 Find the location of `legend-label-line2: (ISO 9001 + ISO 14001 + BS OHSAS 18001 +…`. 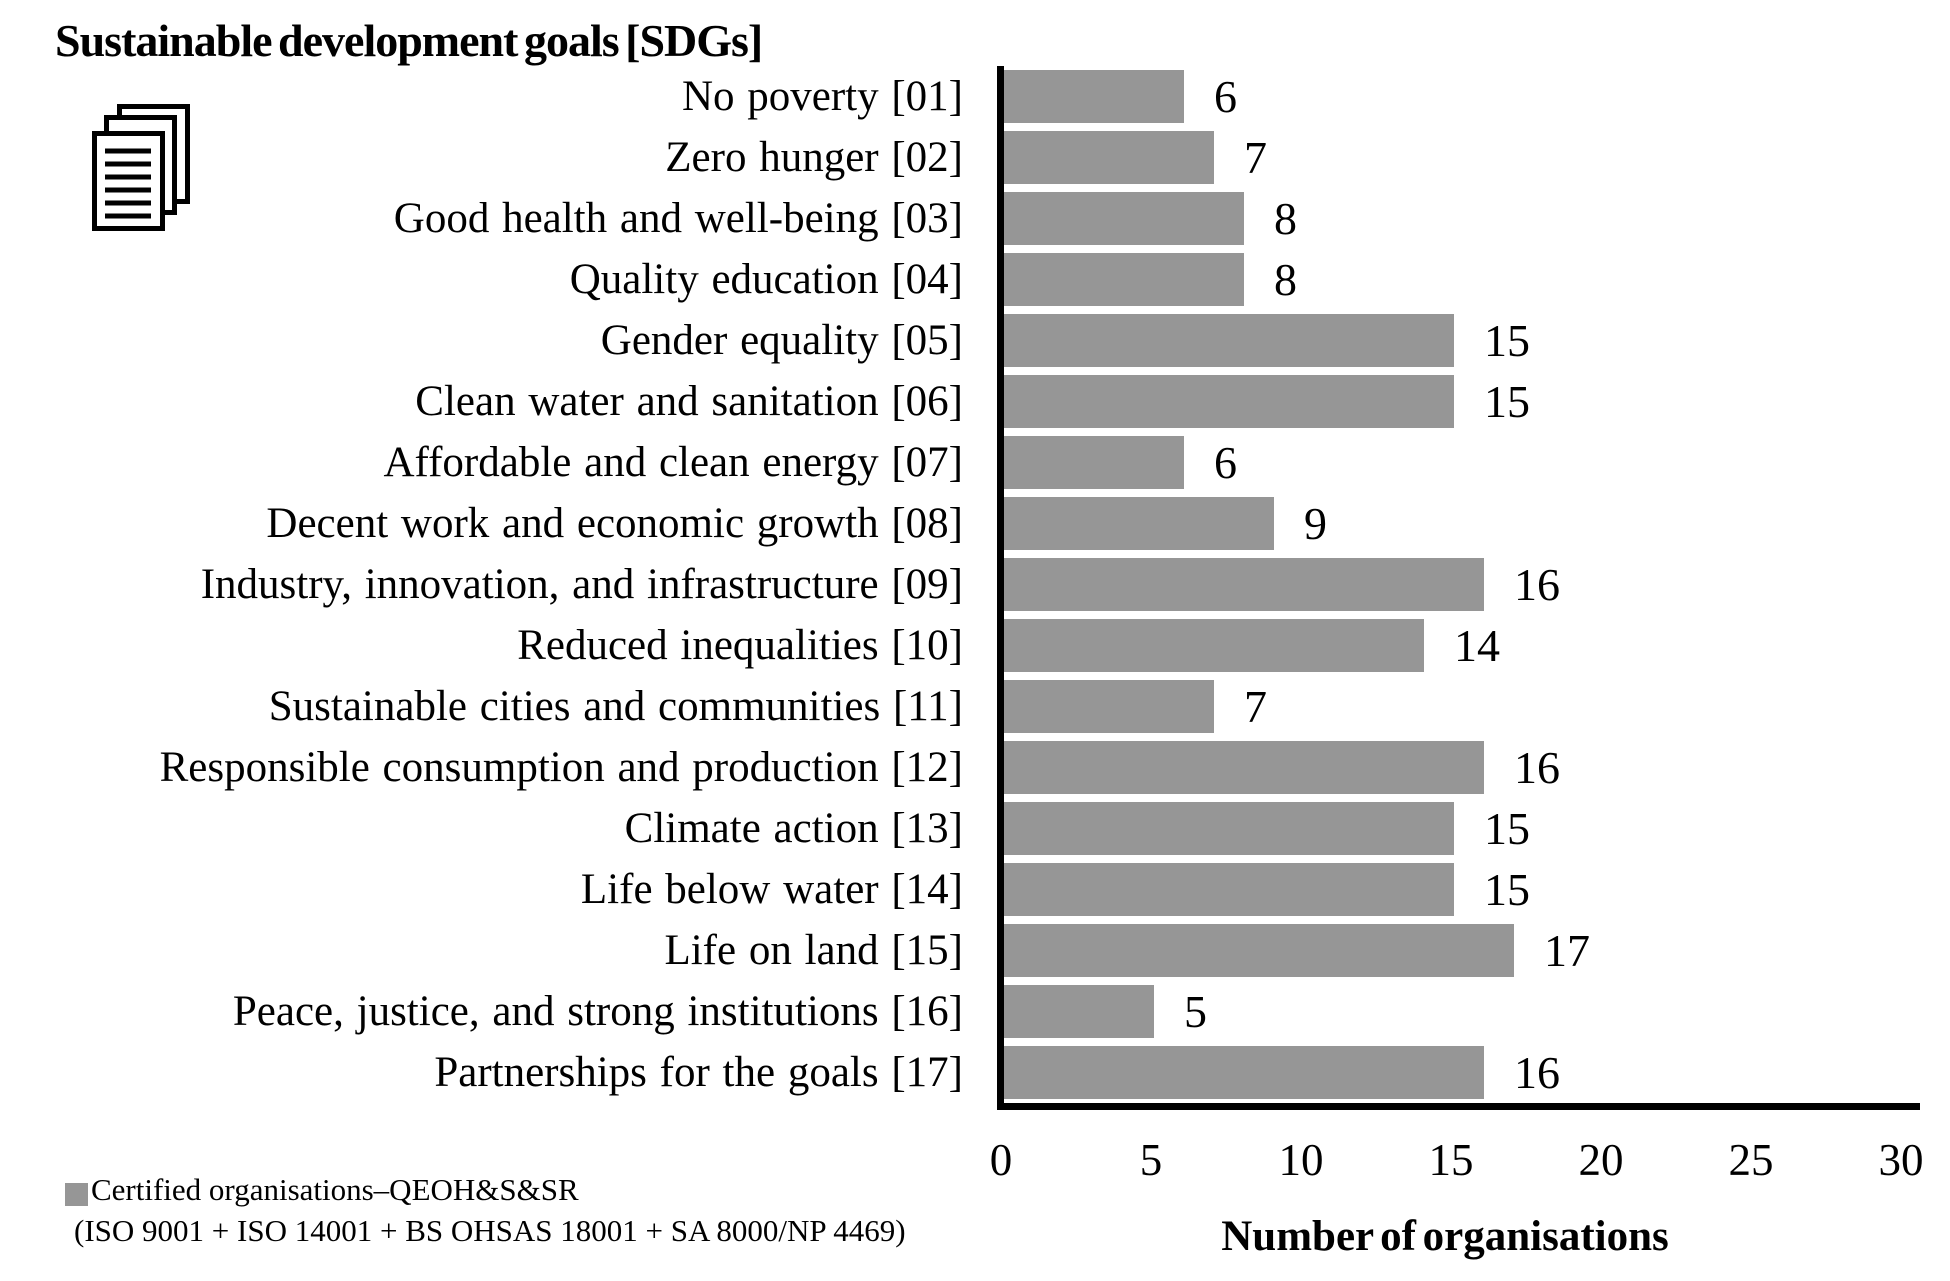

legend-label-line2: (ISO 9001 + ISO 14001 + BS OHSAS 18001 +… is located at coordinates (490, 1230).